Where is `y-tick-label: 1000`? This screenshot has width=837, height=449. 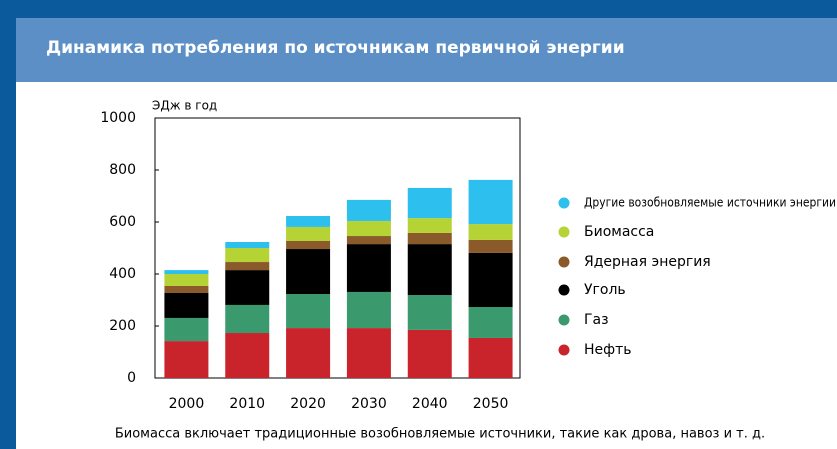 y-tick-label: 1000 is located at coordinates (118, 118).